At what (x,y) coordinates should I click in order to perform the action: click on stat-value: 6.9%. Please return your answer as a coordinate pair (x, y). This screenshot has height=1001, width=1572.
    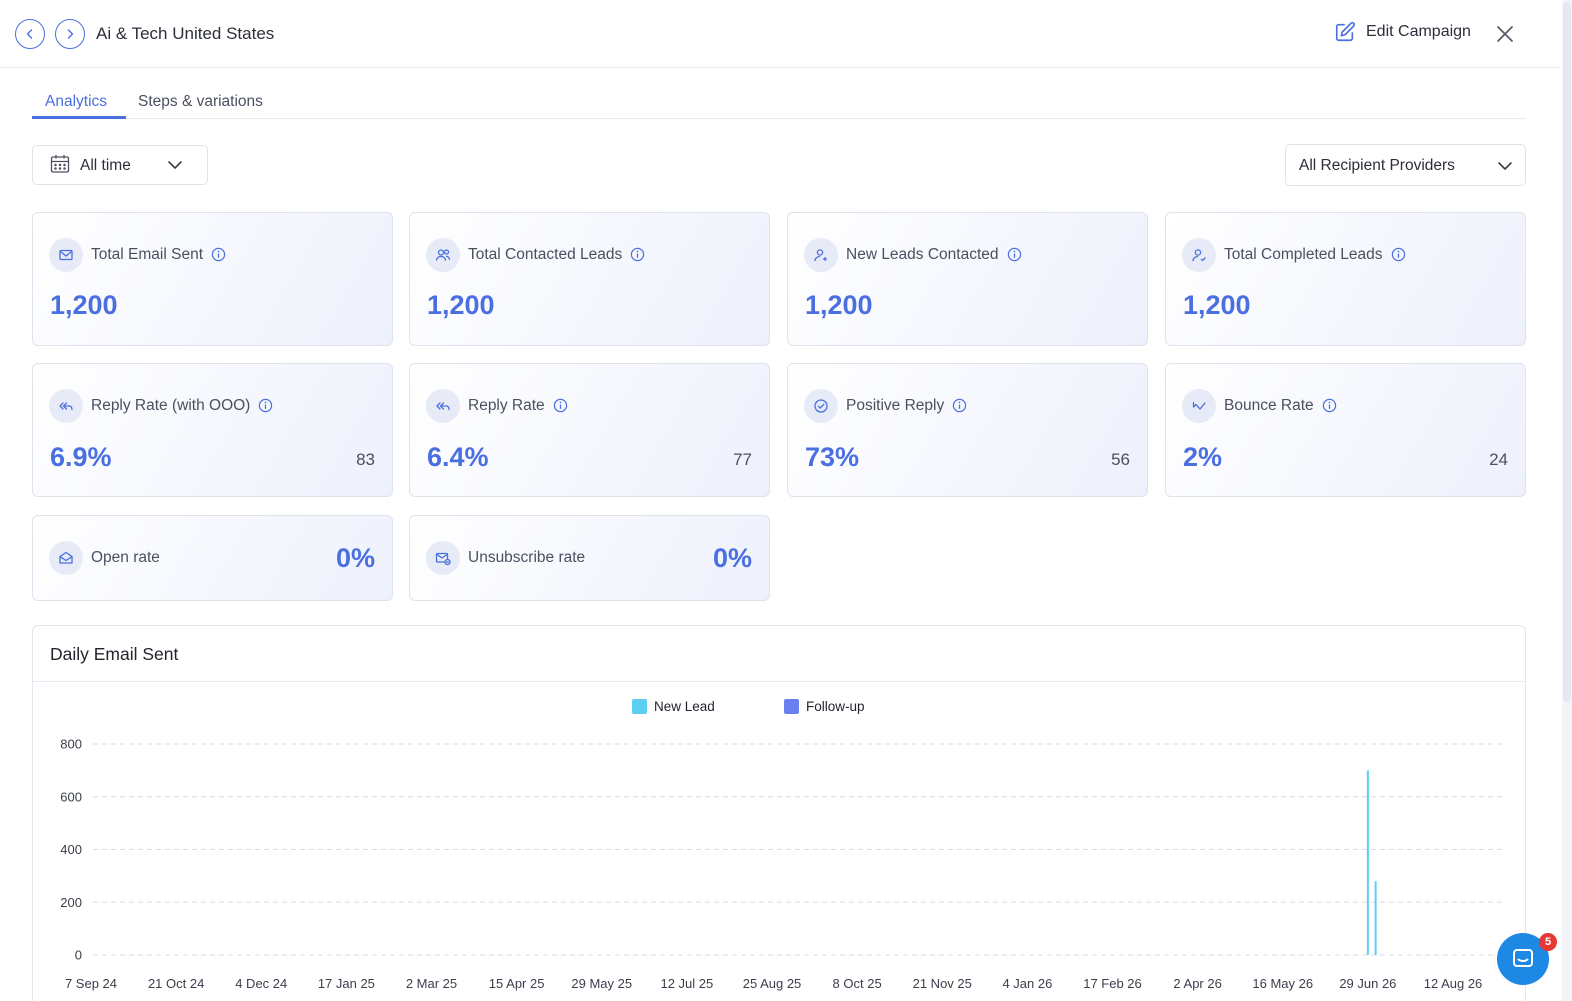
    Looking at the image, I should click on (81, 457).